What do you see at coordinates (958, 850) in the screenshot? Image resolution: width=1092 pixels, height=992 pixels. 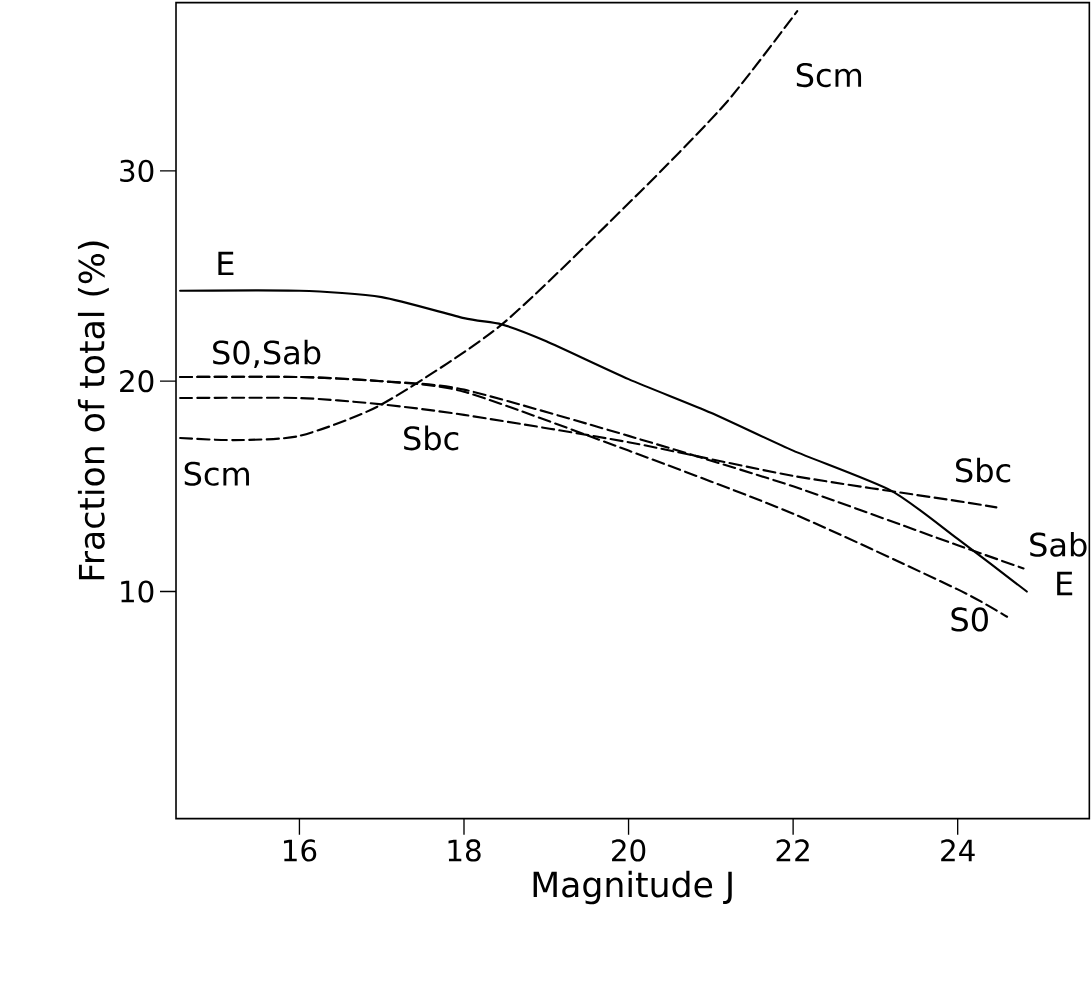 I see `x-tick-label: 24` at bounding box center [958, 850].